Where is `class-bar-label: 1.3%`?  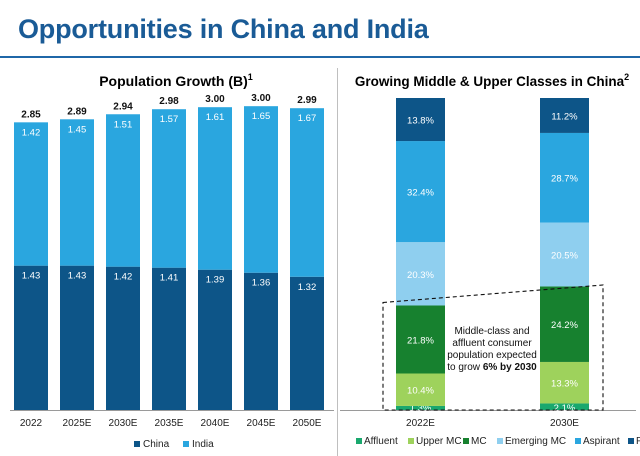
class-bar-label: 1.3% is located at coordinates (421, 408).